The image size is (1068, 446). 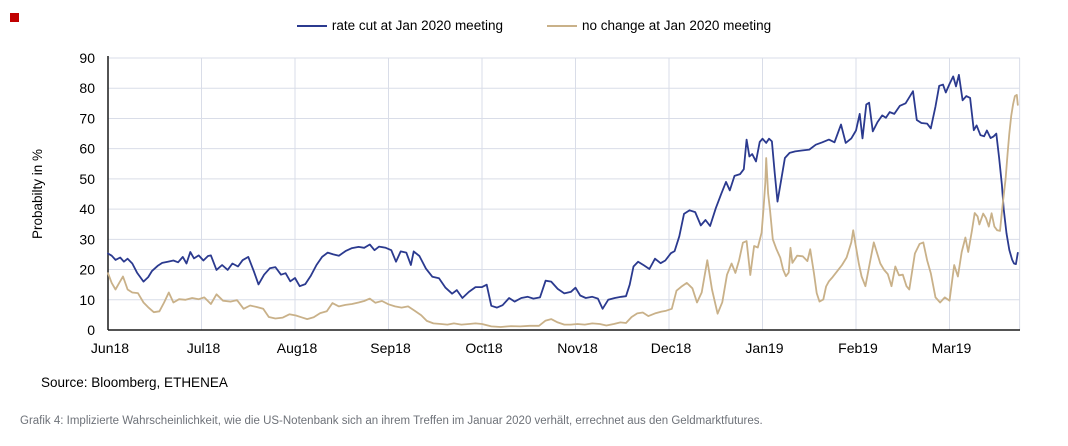 What do you see at coordinates (87, 88) in the screenshot?
I see `y-tick-label: 80` at bounding box center [87, 88].